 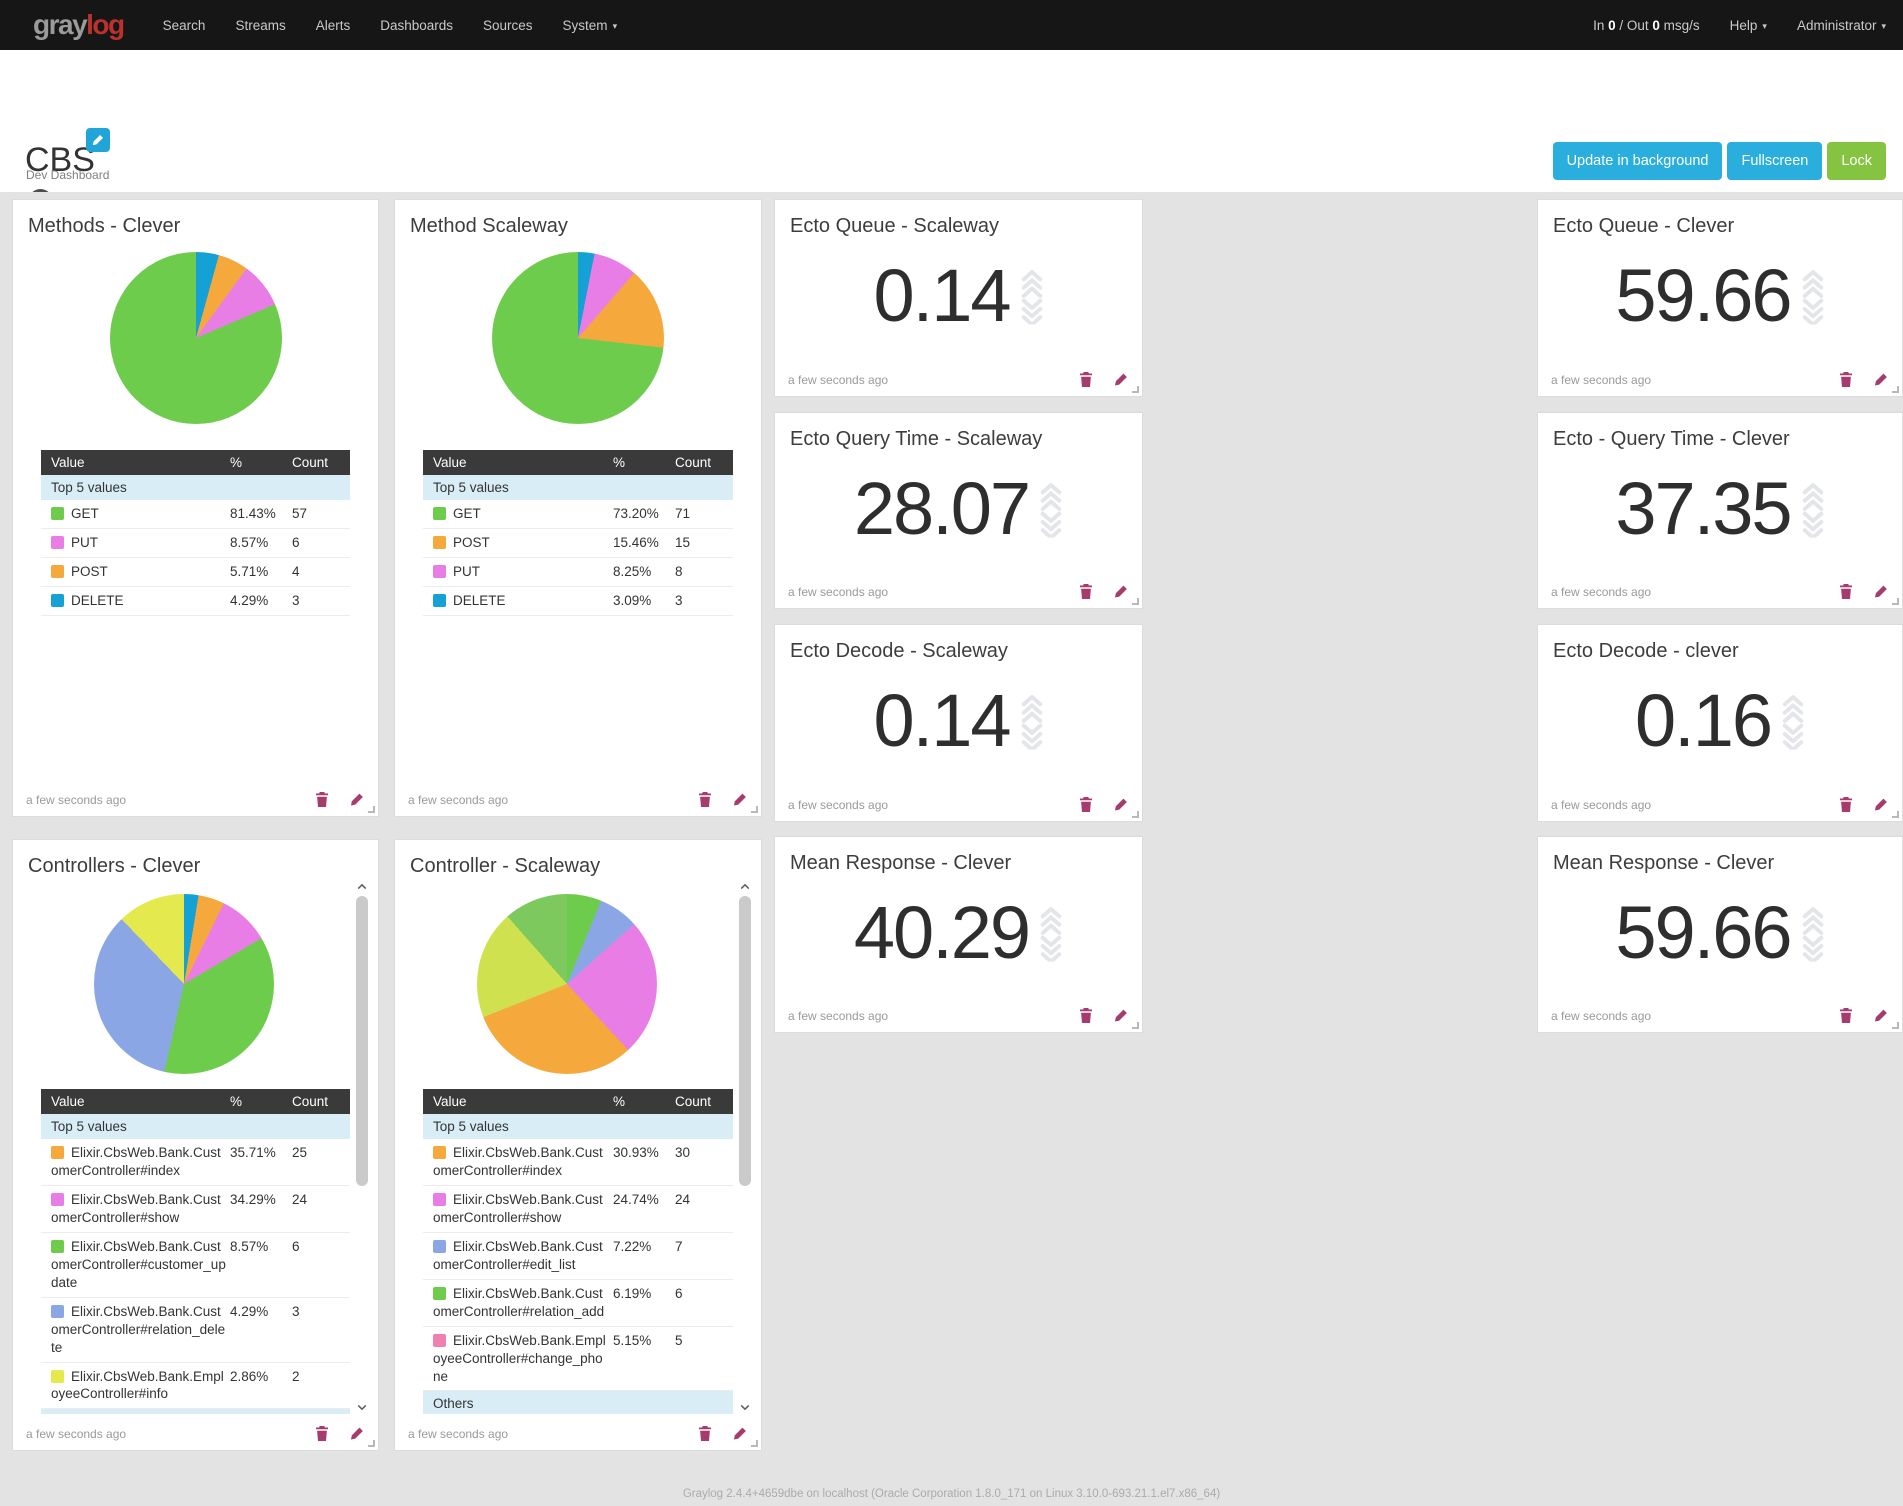 What do you see at coordinates (184, 25) in the screenshot?
I see `nav-item: Search` at bounding box center [184, 25].